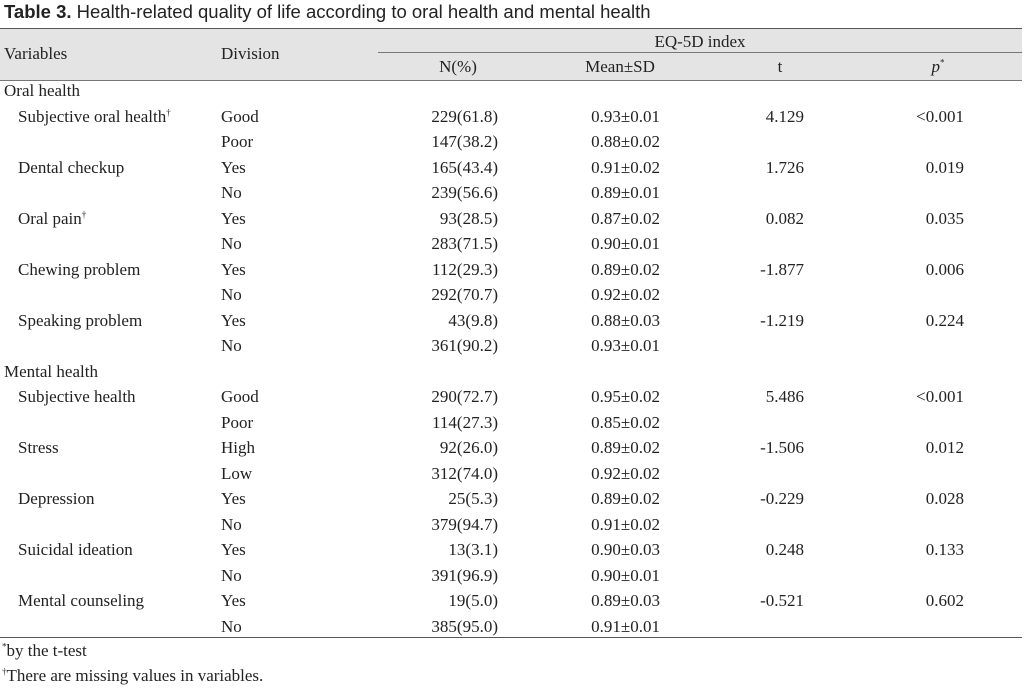  I want to click on cell-n: 114(27.3), so click(465, 422).